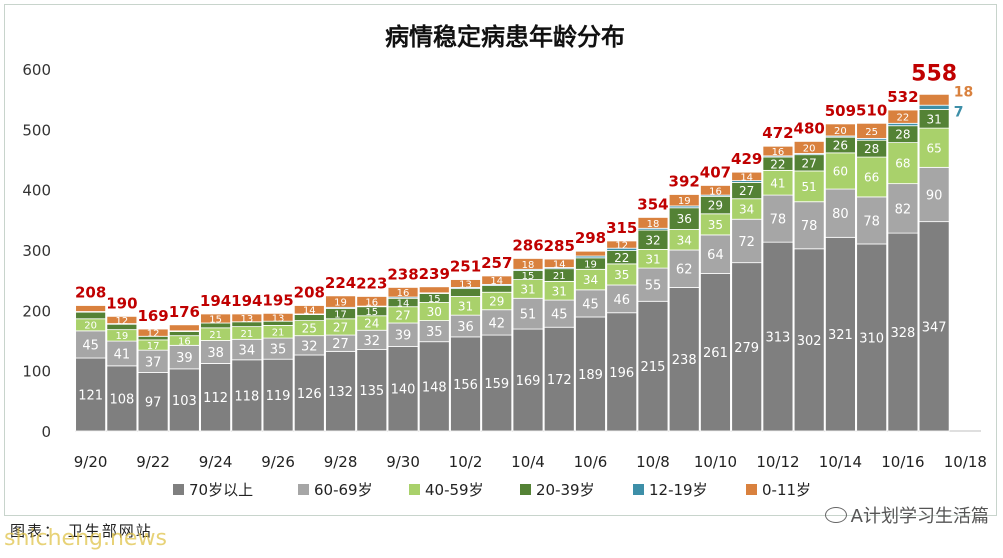 Image resolution: width=1003 pixels, height=558 pixels. What do you see at coordinates (215, 335) in the screenshot?
I see `segment-value-label: 21` at bounding box center [215, 335].